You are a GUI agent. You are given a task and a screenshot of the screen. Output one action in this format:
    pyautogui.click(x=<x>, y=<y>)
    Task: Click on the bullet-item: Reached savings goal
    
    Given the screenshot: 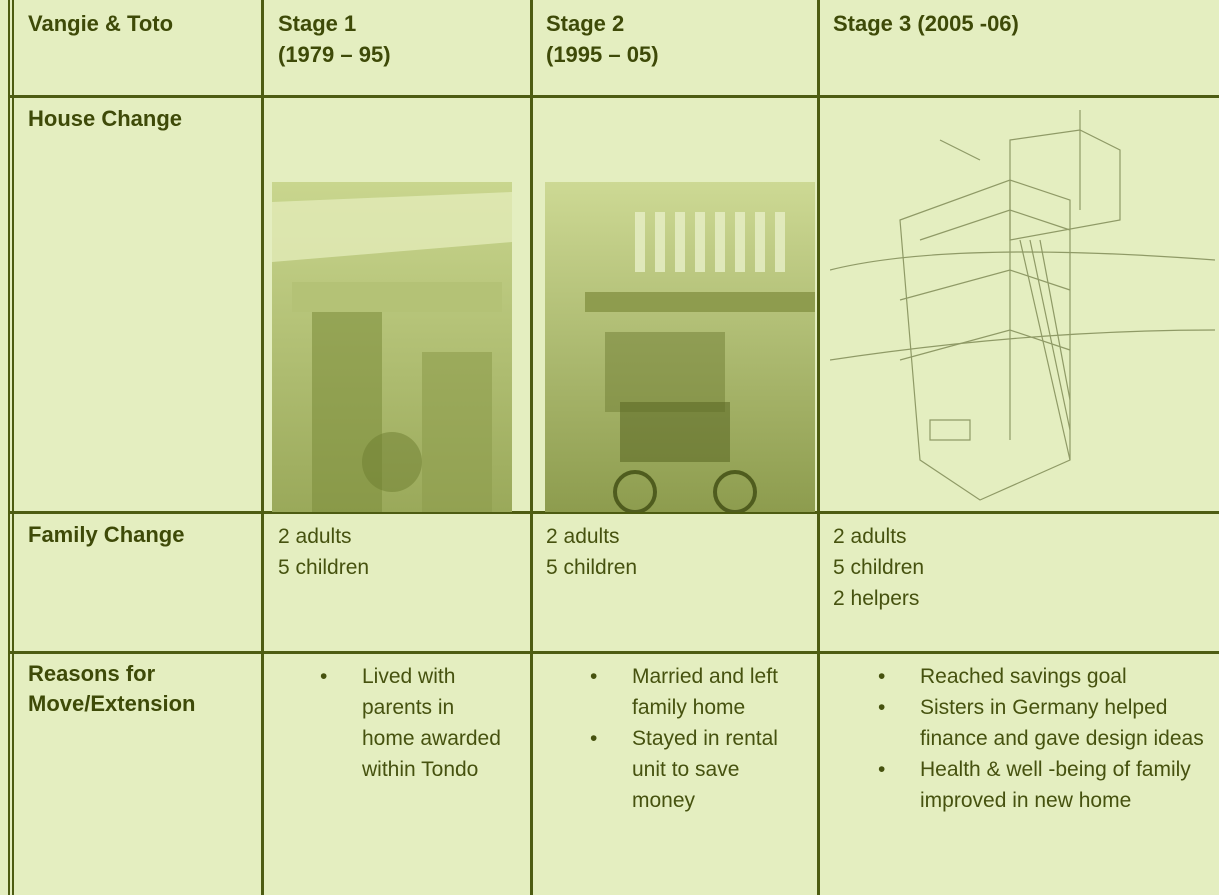 What is the action you would take?
    pyautogui.click(x=1046, y=676)
    